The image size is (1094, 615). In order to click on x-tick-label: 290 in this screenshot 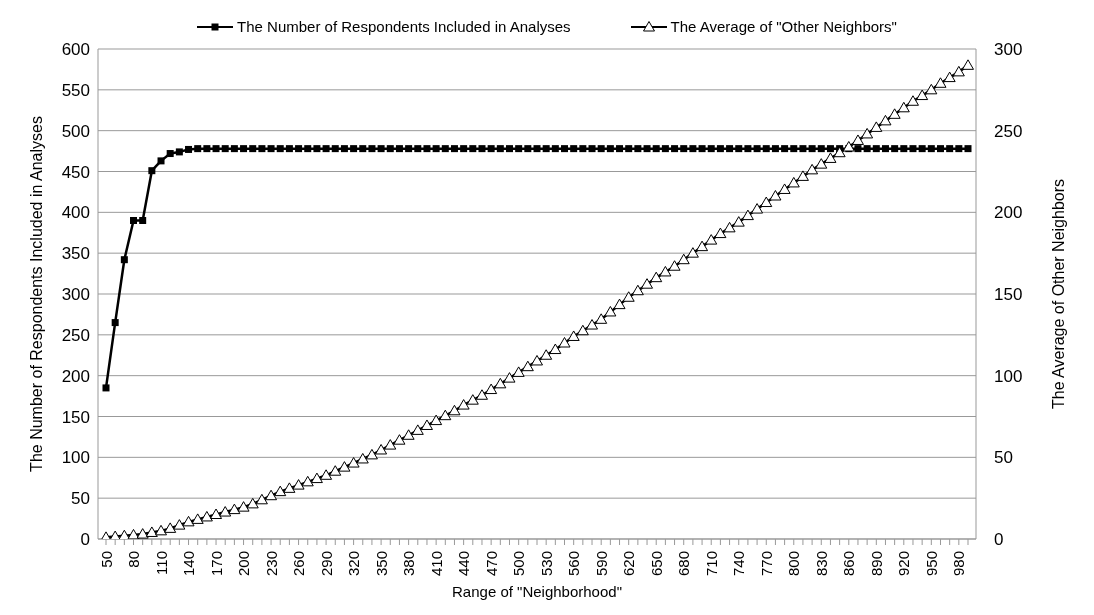, I will do `click(326, 564)`.